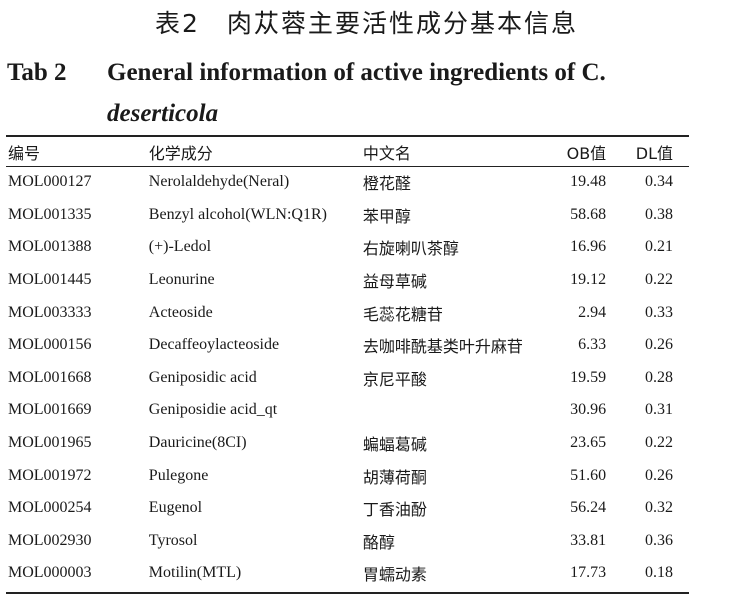 This screenshot has height=601, width=733. What do you see at coordinates (347, 280) in the screenshot?
I see `table-row: MOL001445 Leonurine 益母草碱 19.12 0.22` at bounding box center [347, 280].